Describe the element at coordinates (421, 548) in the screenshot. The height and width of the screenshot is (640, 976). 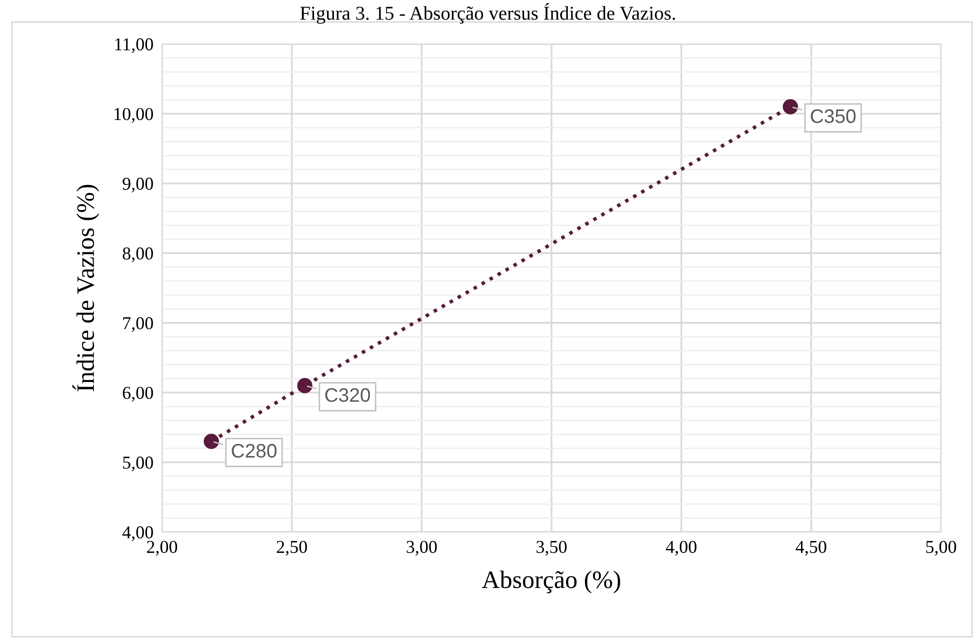
I see `x-tick-label: 3,00` at that location.